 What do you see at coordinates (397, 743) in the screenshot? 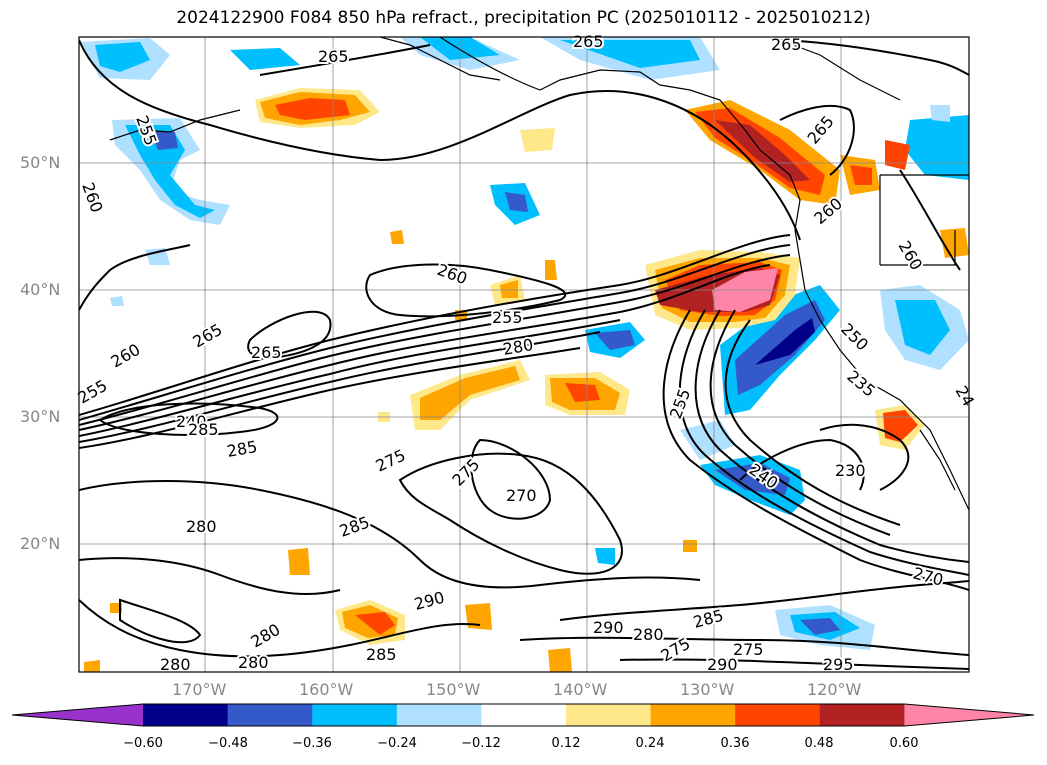
I see `colorbar-tick: −0.24` at bounding box center [397, 743].